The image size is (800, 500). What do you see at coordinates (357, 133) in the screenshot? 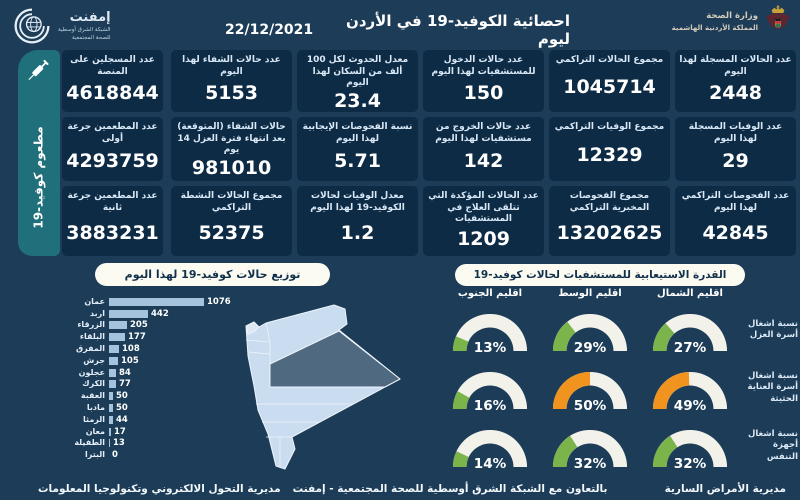
I see `stat-card-label: نسبة الفحوصات الإيجابية لهذا اليوم` at bounding box center [357, 133].